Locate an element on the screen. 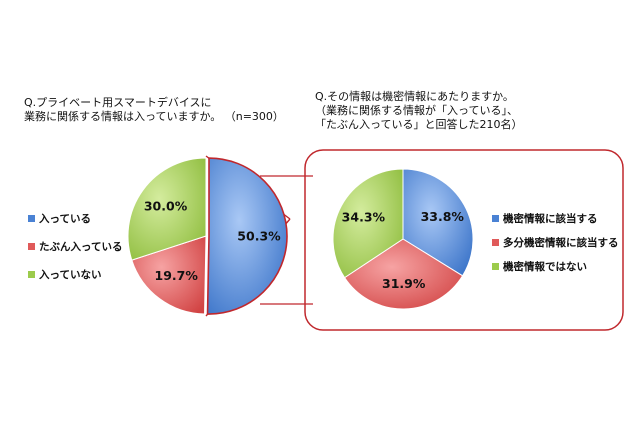 Image resolution: width=640 pixels, height=426 pixels. pie2-label-0: 33.8% is located at coordinates (443, 216).